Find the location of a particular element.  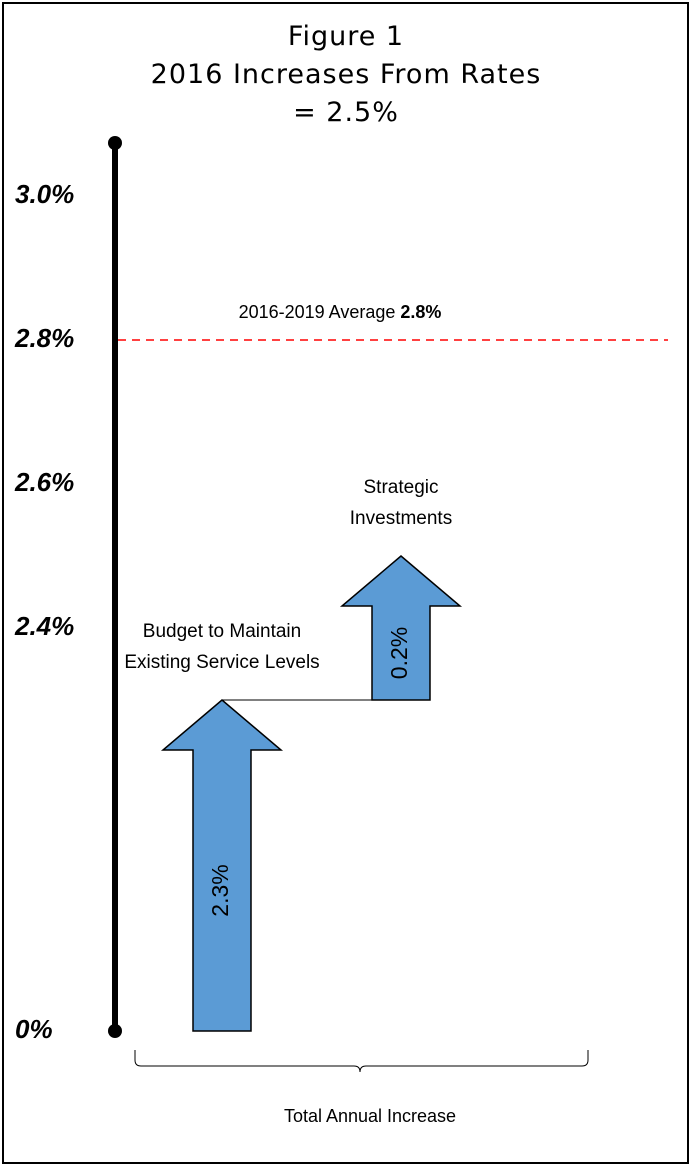

value-label: 2.3% is located at coordinates (220, 890).